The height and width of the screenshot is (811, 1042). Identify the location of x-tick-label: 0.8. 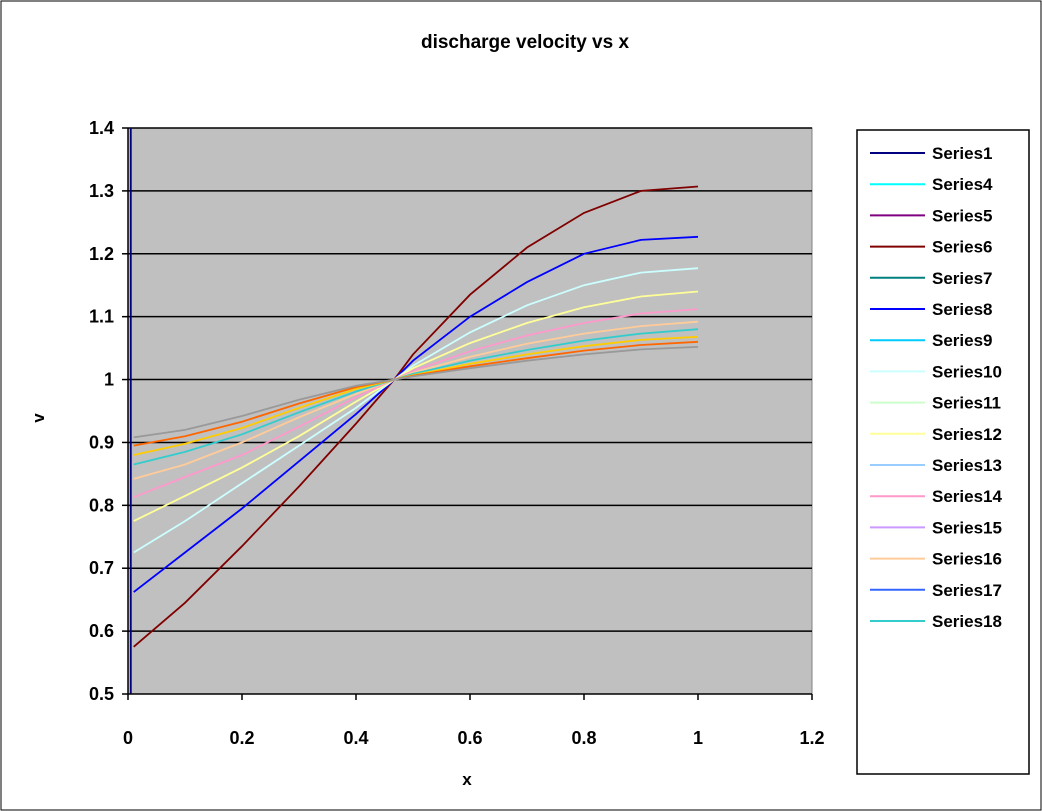
(583, 738).